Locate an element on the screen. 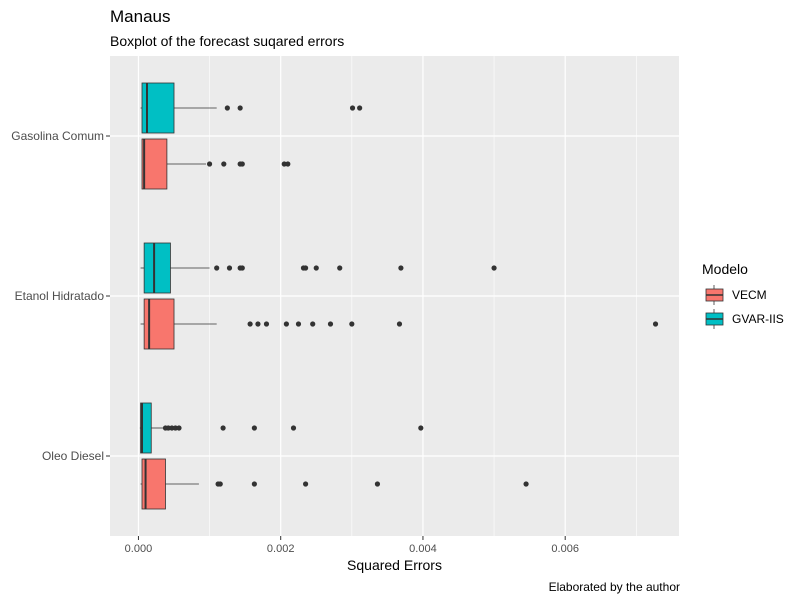  x-axis-title: Squared Errors is located at coordinates (394, 565).